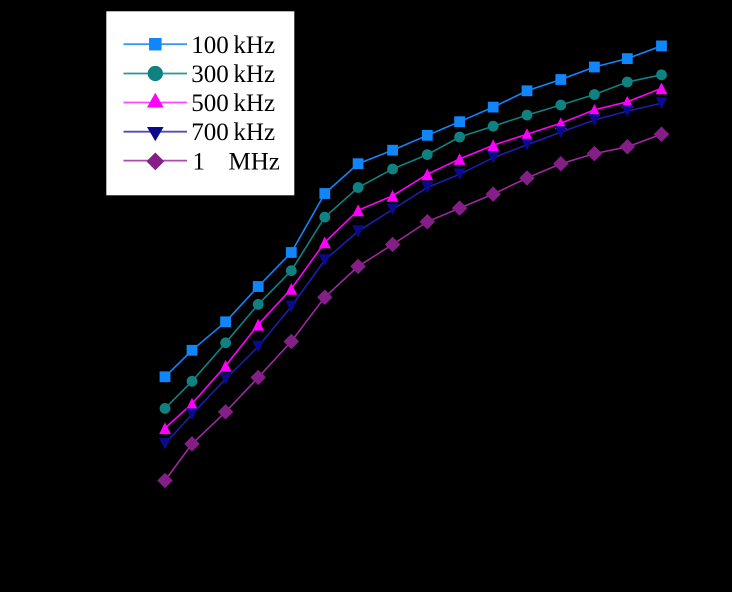 The width and height of the screenshot is (732, 592). I want to click on svg-text: 500, so click(210, 103).